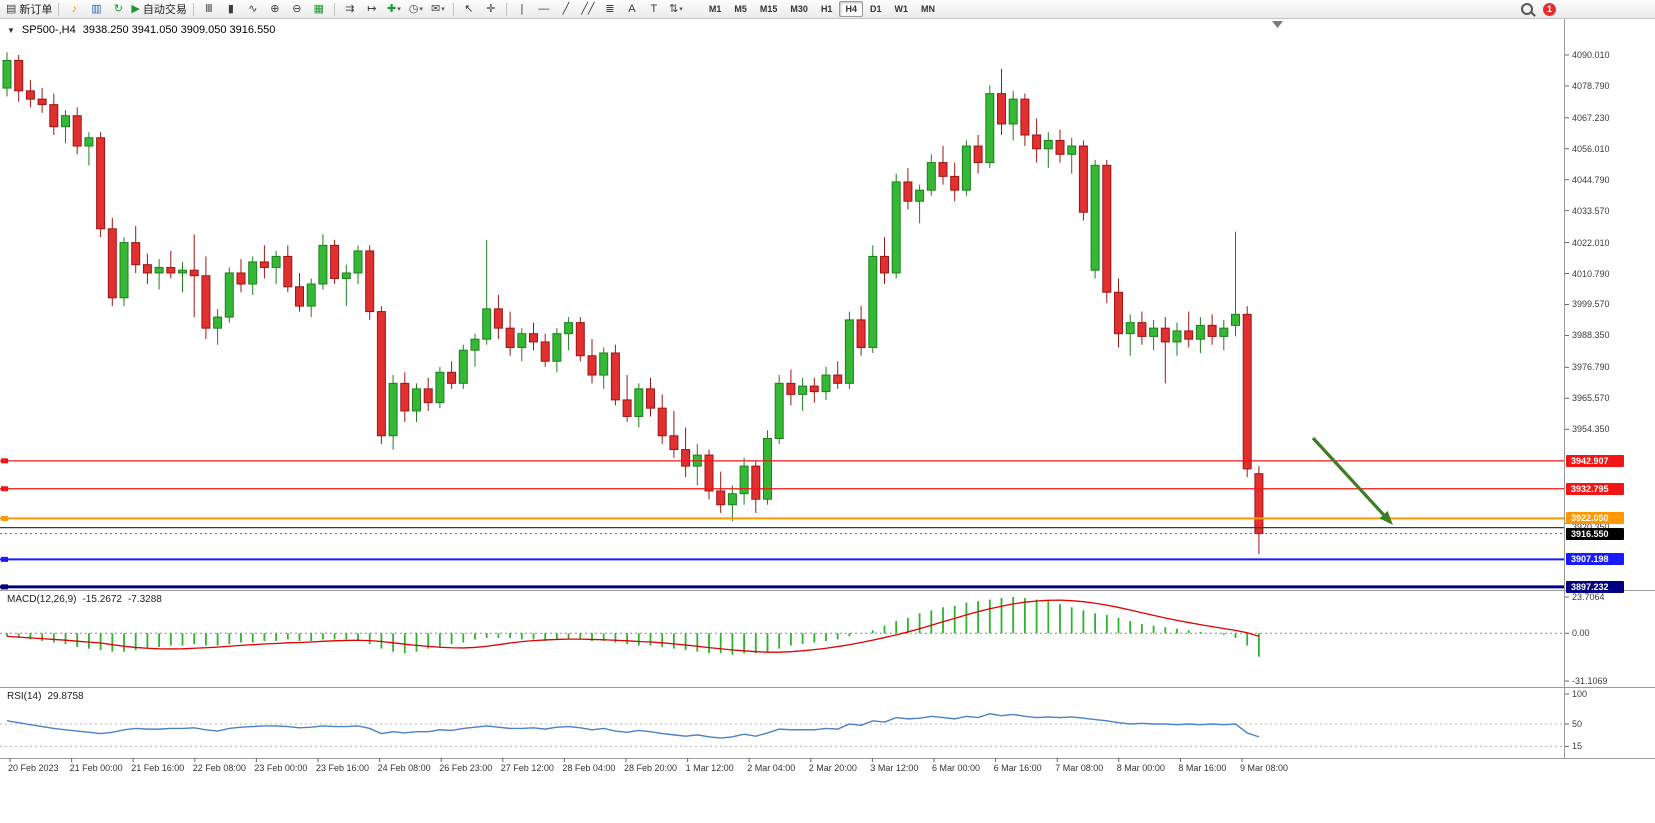  What do you see at coordinates (1591, 148) in the screenshot?
I see `price-scale-label: 4056.010` at bounding box center [1591, 148].